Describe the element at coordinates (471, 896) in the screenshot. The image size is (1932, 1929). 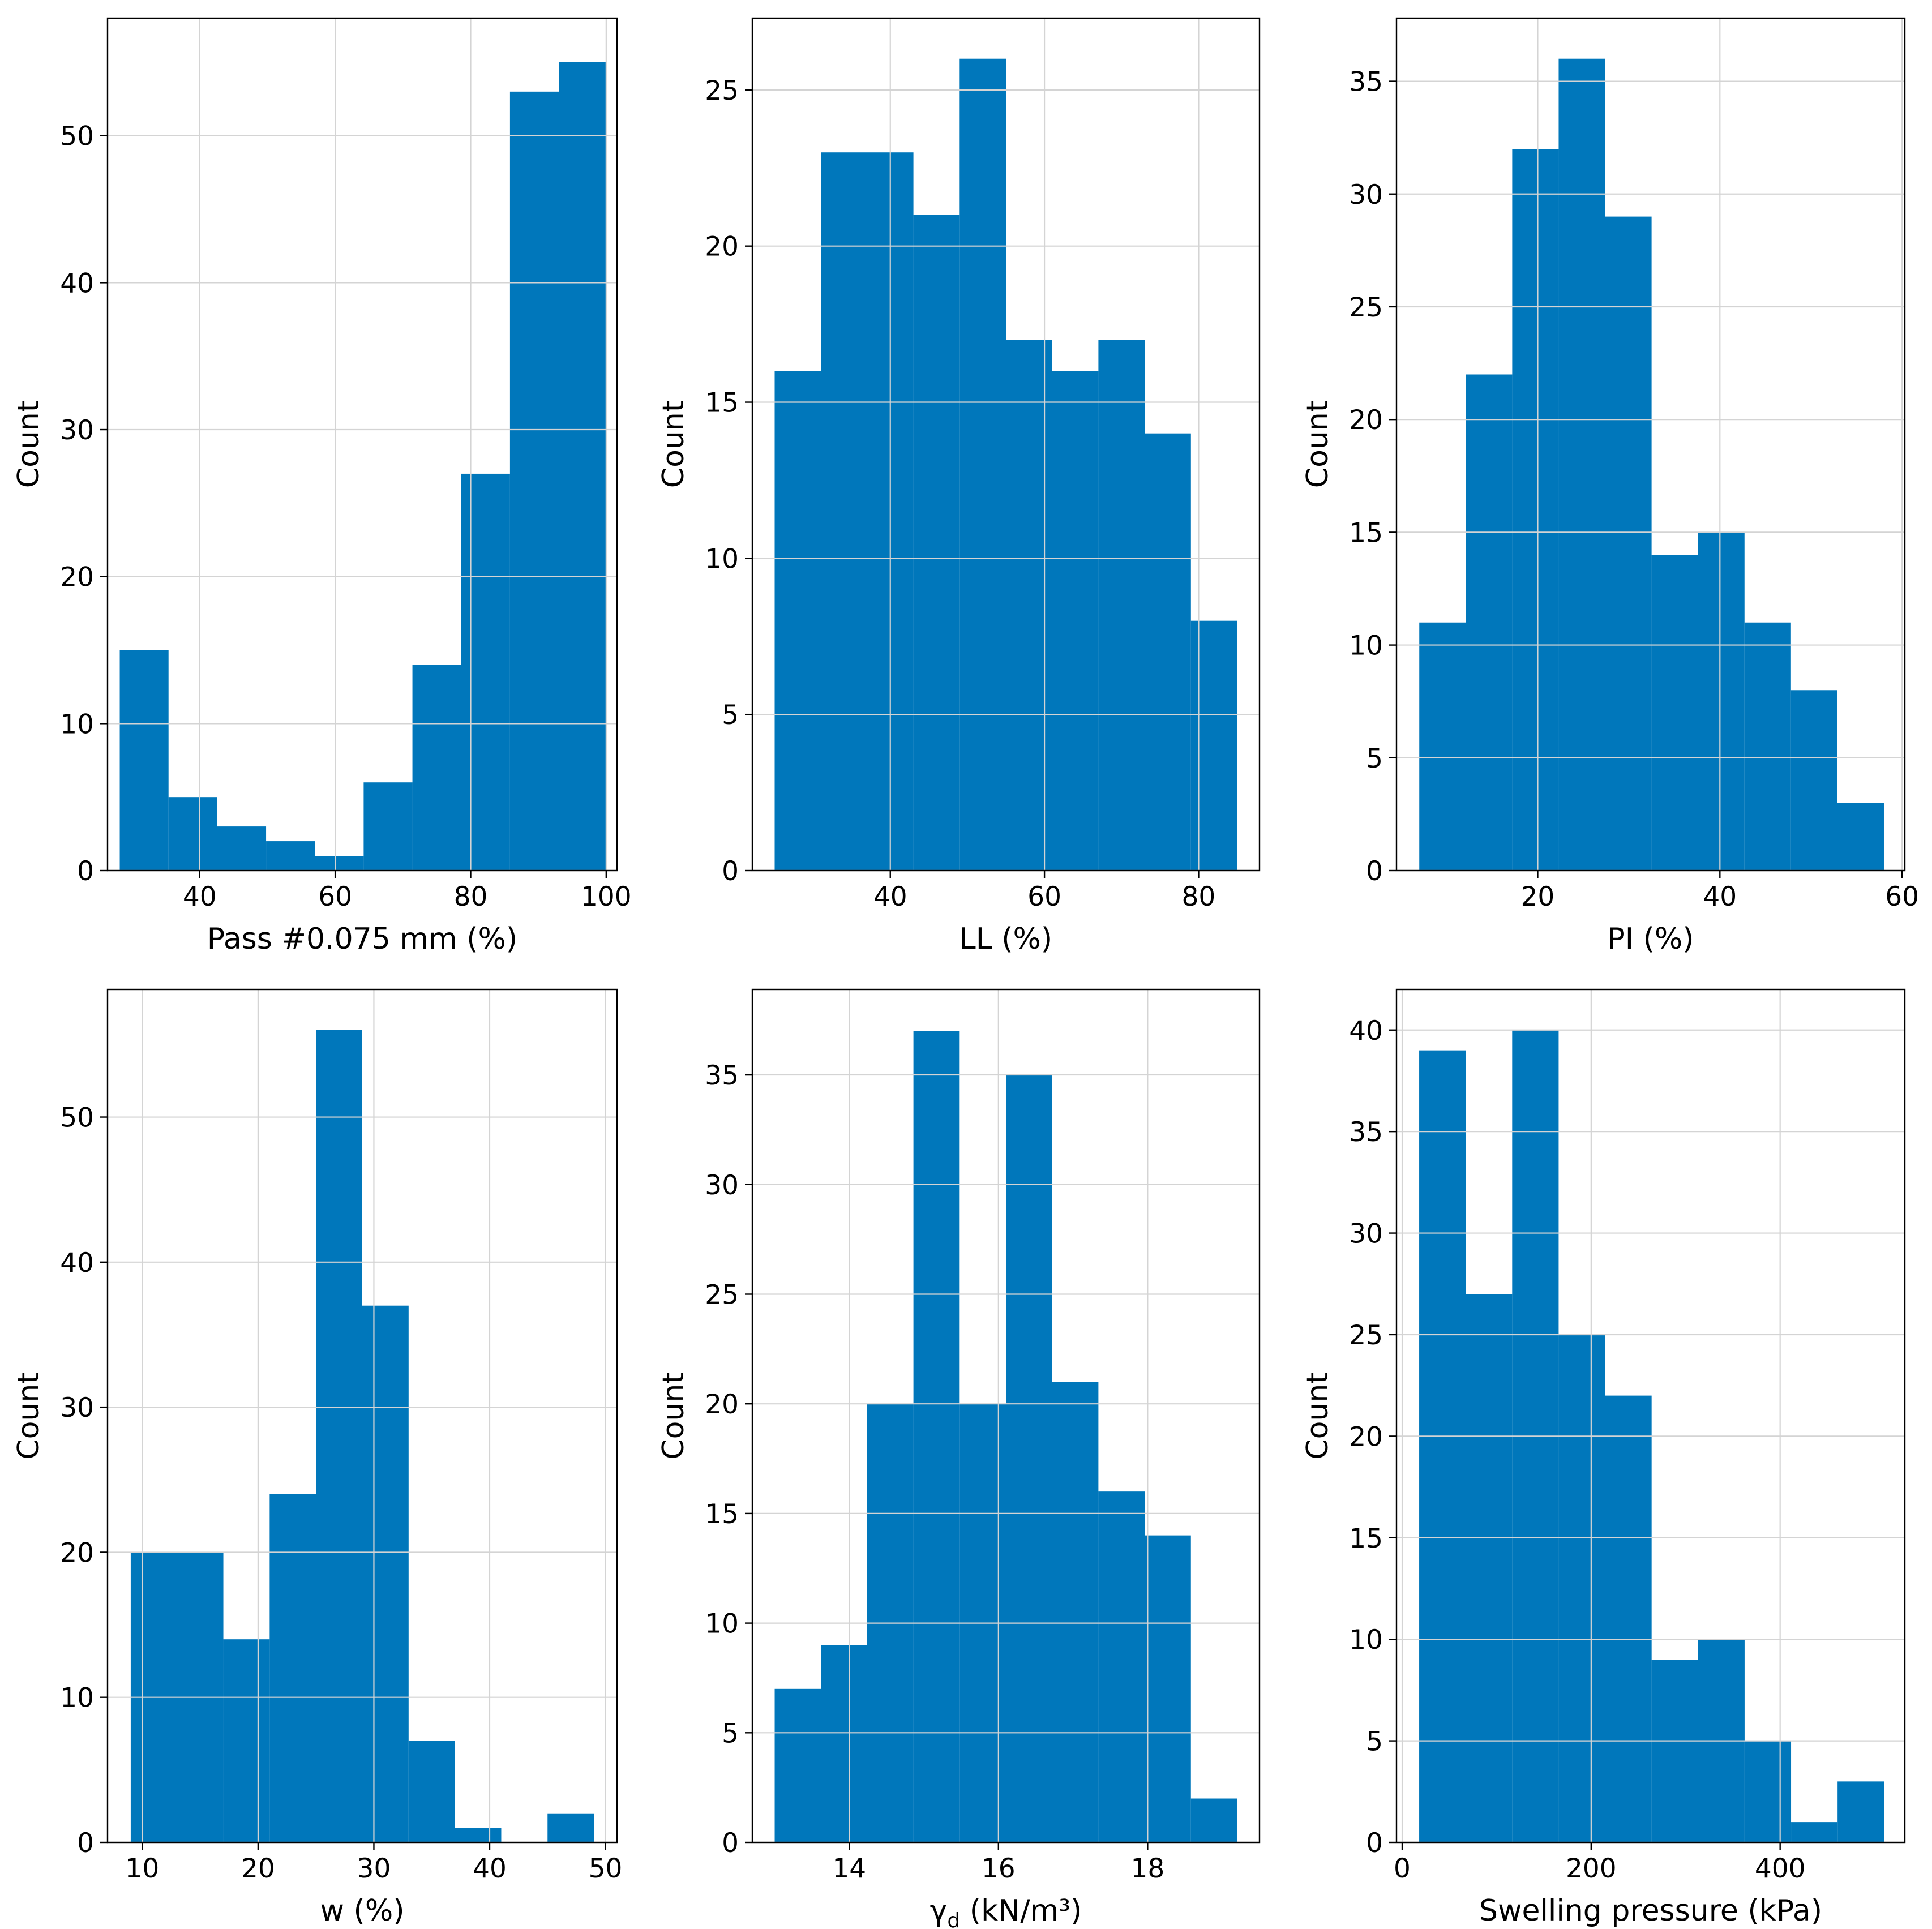
I see `x-tick-label: 80` at that location.